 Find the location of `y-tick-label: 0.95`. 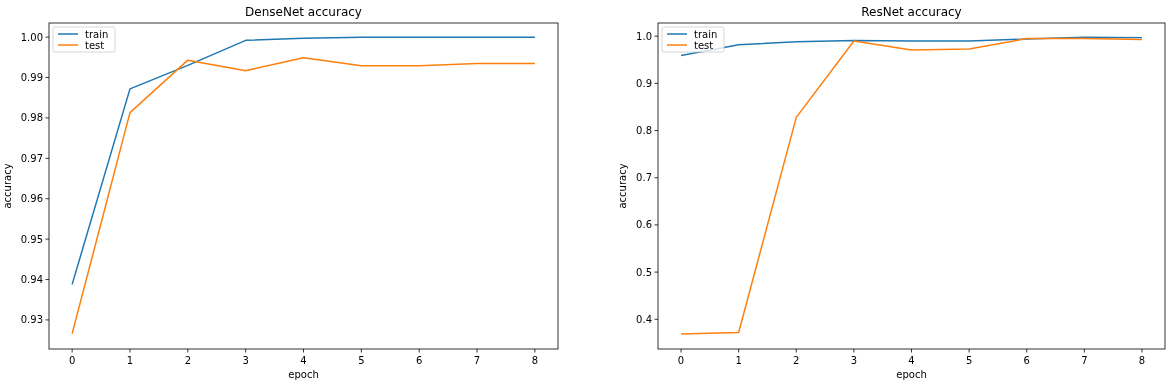

y-tick-label: 0.95 is located at coordinates (31, 239).